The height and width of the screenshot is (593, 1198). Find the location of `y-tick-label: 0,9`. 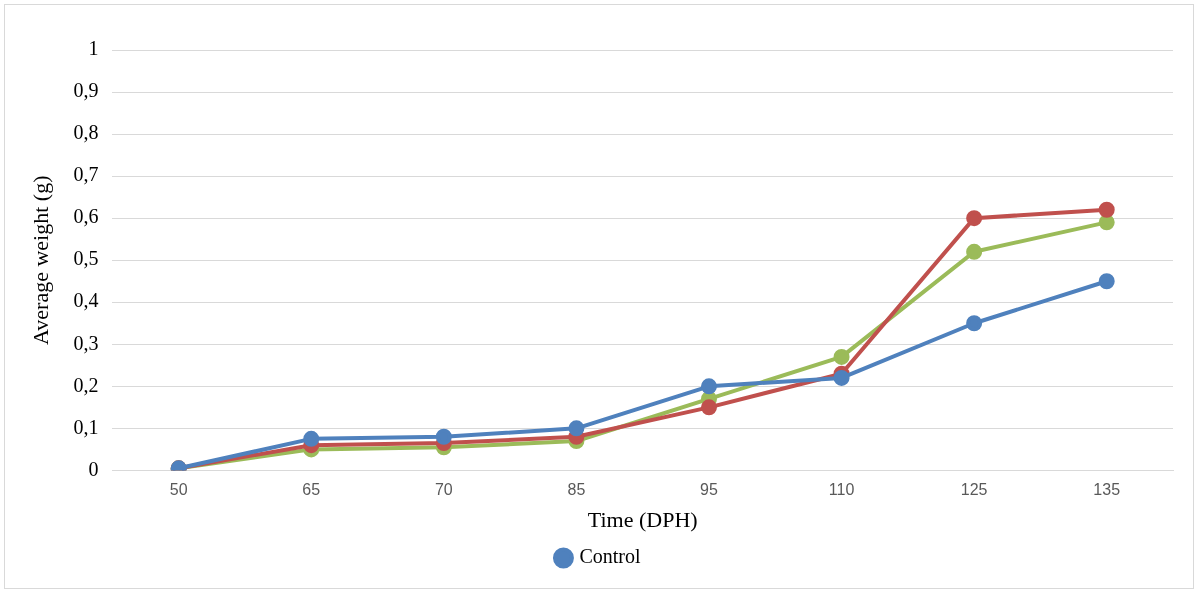

y-tick-label: 0,9 is located at coordinates (86, 90).